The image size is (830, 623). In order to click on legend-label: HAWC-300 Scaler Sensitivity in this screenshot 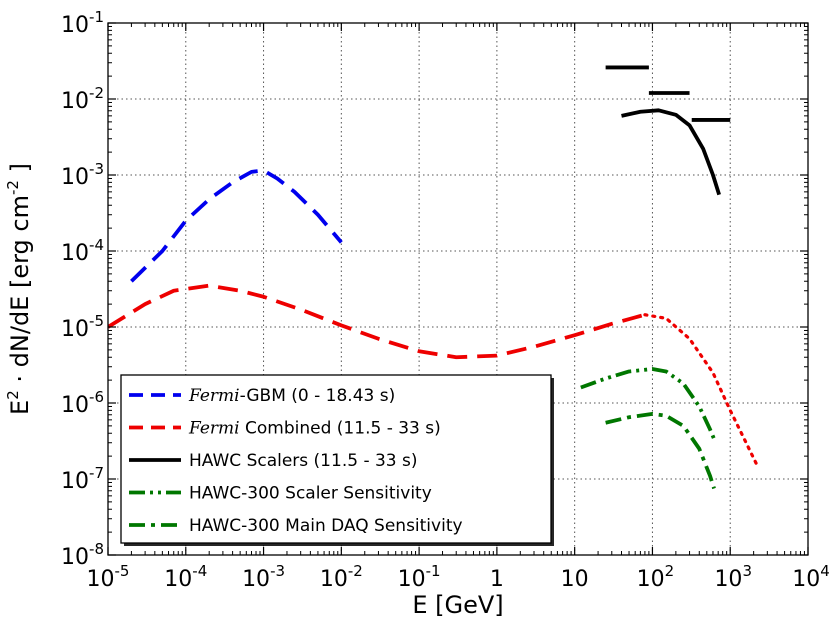, I will do `click(310, 494)`.